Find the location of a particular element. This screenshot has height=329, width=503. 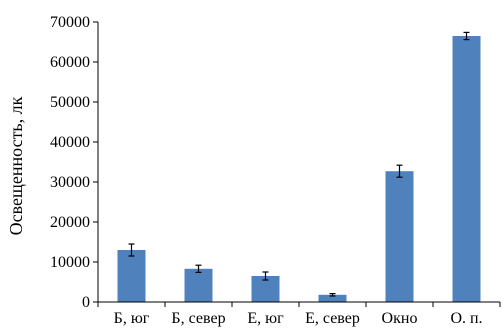

y-tick-label: 40000 is located at coordinates (70, 142).